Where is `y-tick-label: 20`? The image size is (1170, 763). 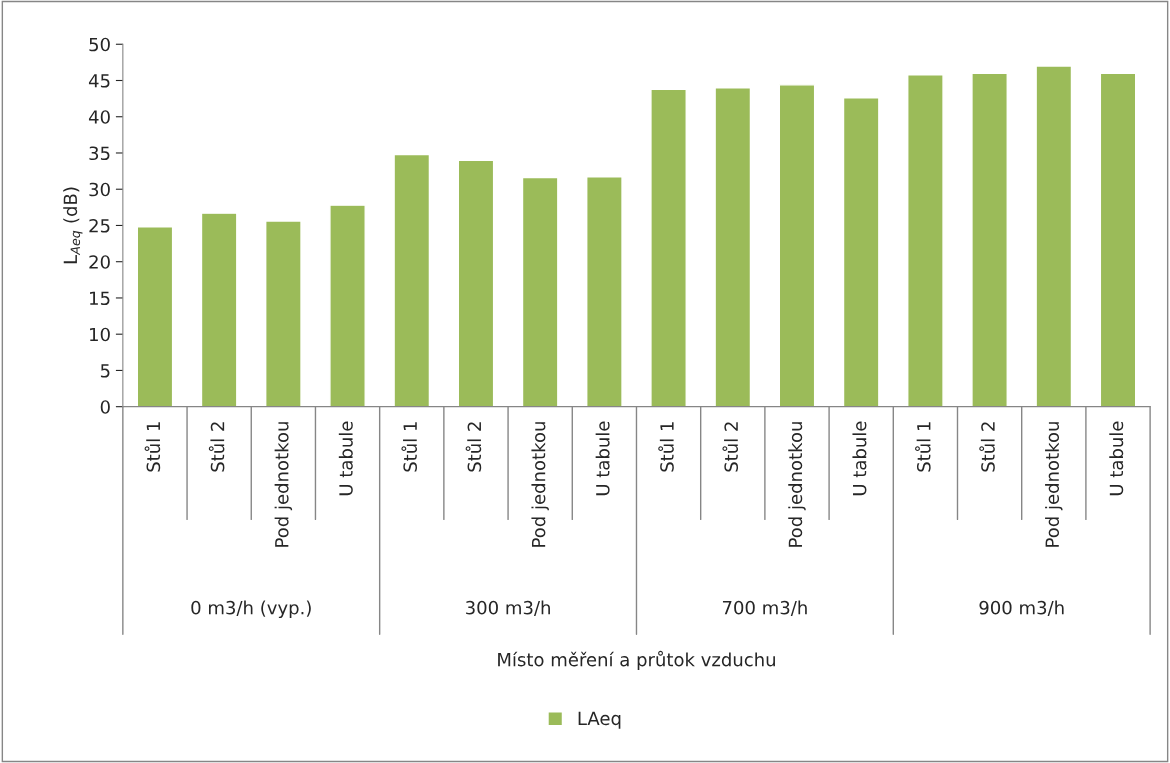 y-tick-label: 20 is located at coordinates (99, 262).